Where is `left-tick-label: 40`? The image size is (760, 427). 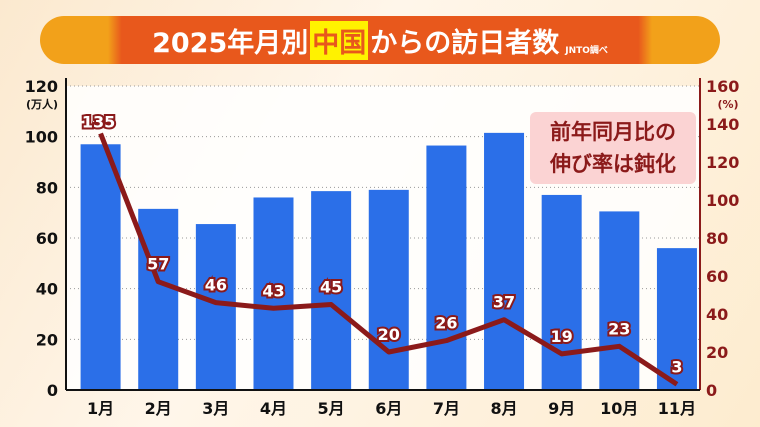
left-tick-label: 40 is located at coordinates (47, 289).